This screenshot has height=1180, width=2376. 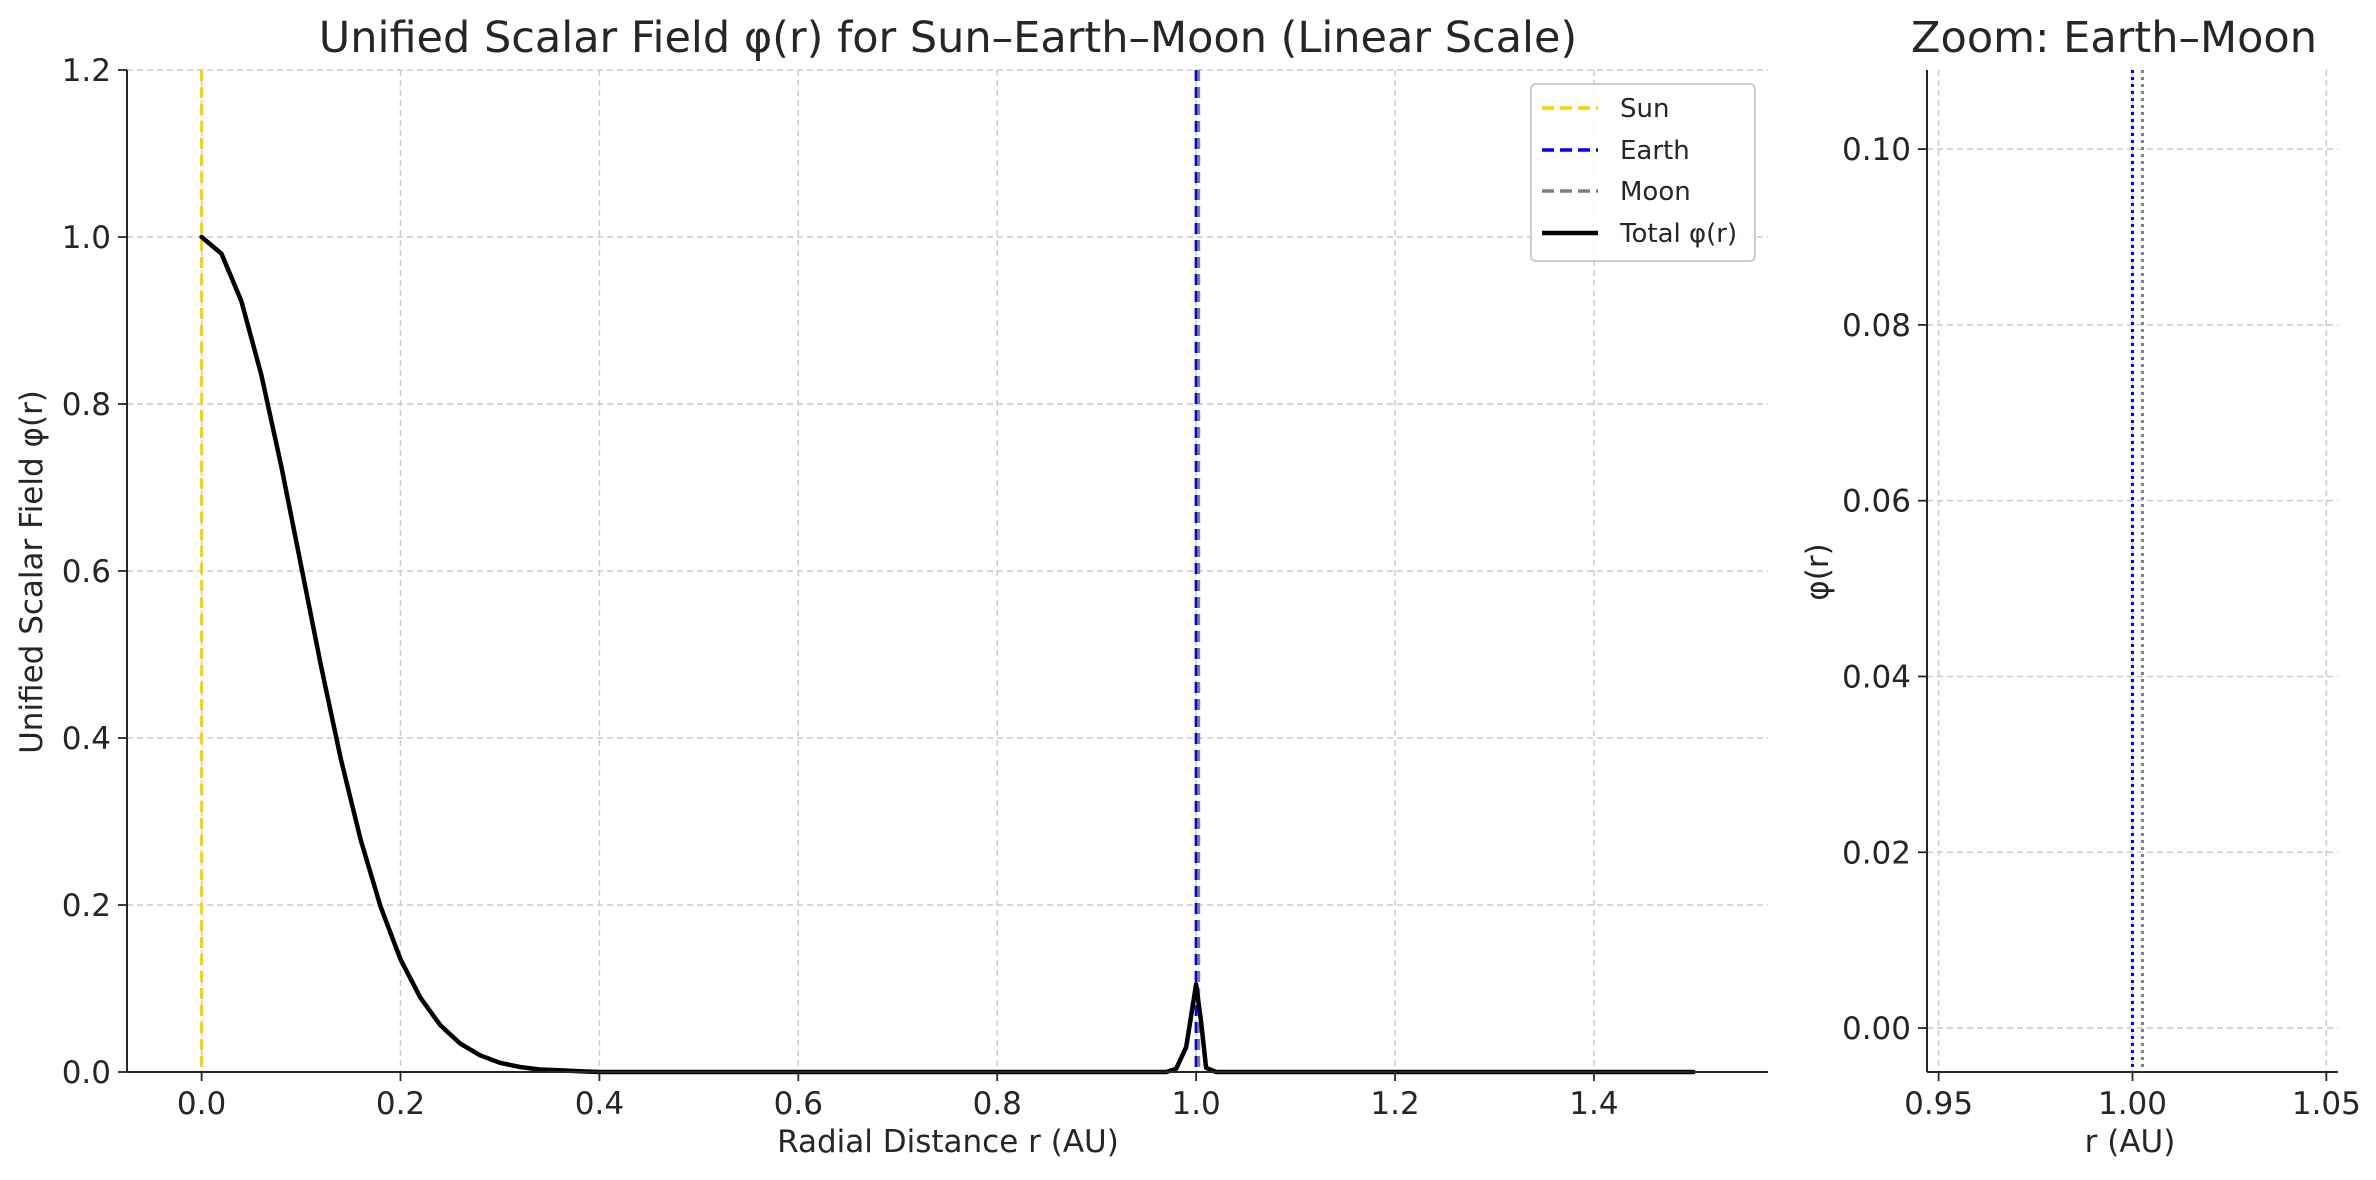 I want to click on main-y-tick-label: 0.6, so click(x=86, y=572).